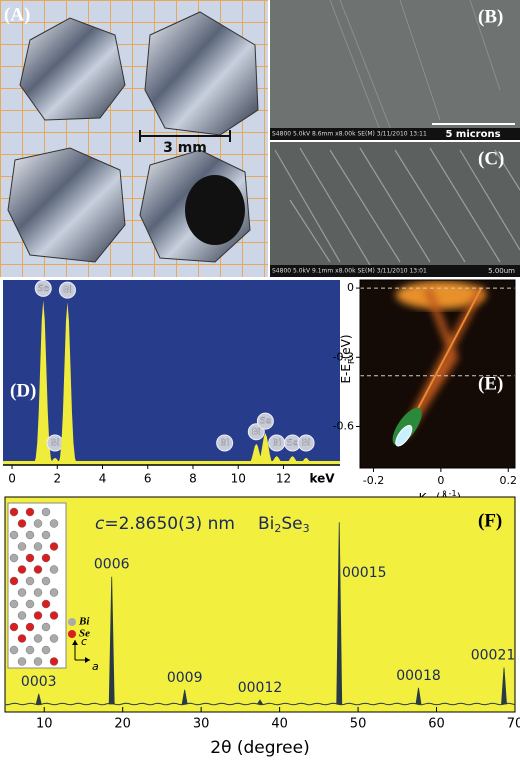  I want to click on x-axis-label: 2θ (degree), so click(259, 748).